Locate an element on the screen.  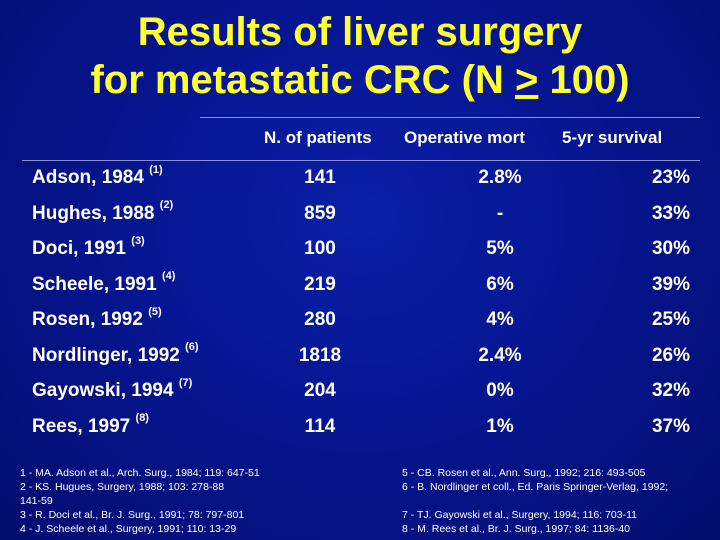
study-name: Nordlinger, 1992 (6) is located at coordinates (115, 354).